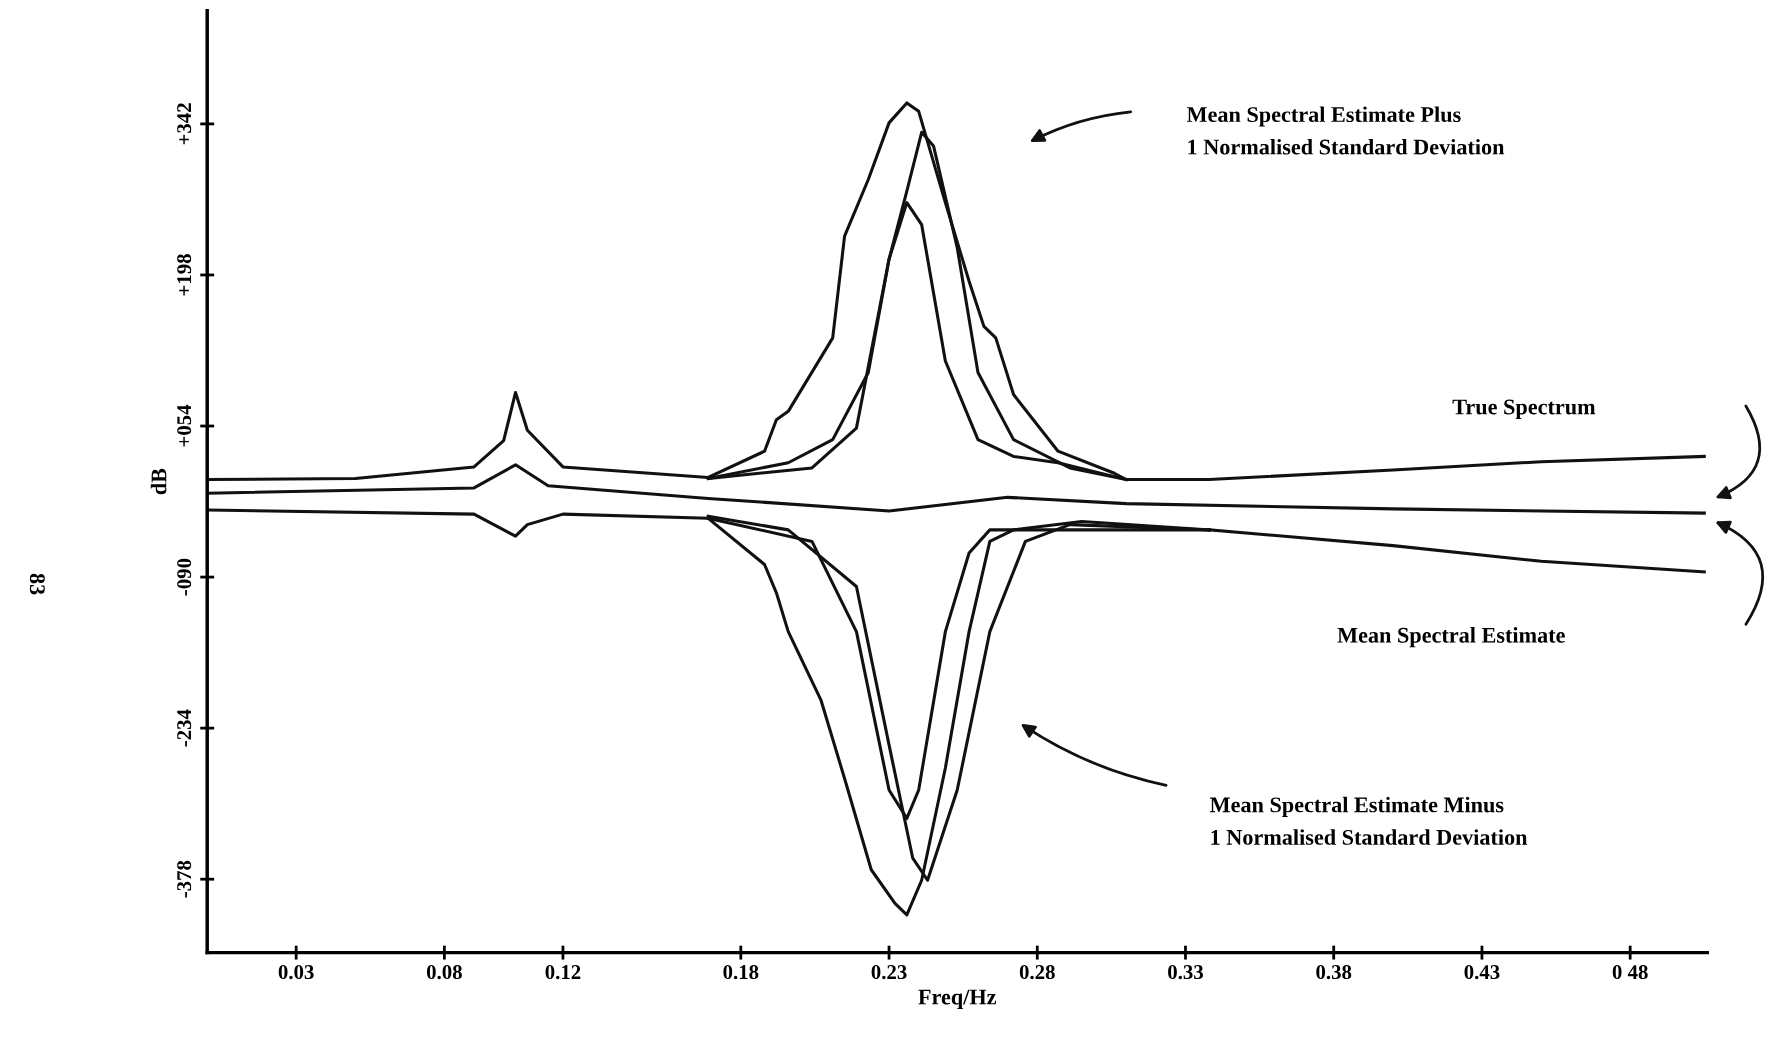 This screenshot has height=1062, width=1771. Describe the element at coordinates (1524, 409) in the screenshot. I see `annotation: True Spectrum` at that location.